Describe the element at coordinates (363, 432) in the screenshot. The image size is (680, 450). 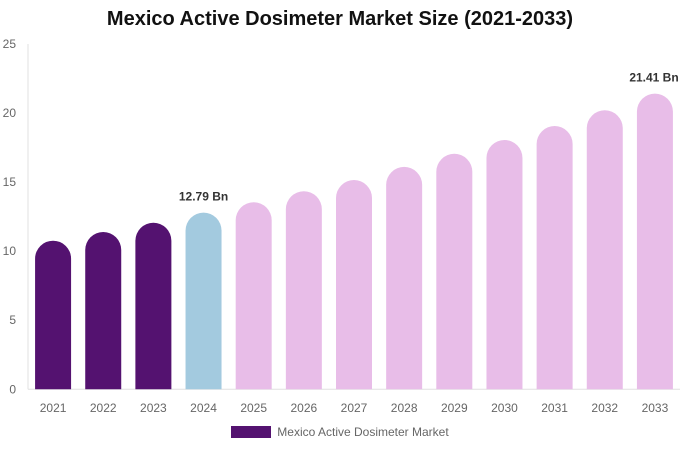
I see `legend-label: Mexico Active Dosimeter Market` at that location.